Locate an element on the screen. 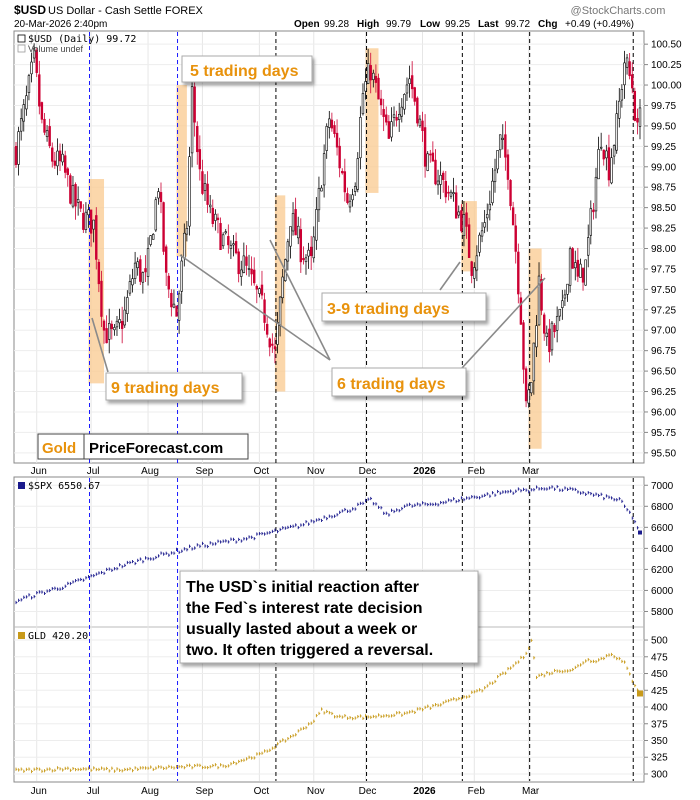  lower-x-tick-label: Oct is located at coordinates (262, 791).